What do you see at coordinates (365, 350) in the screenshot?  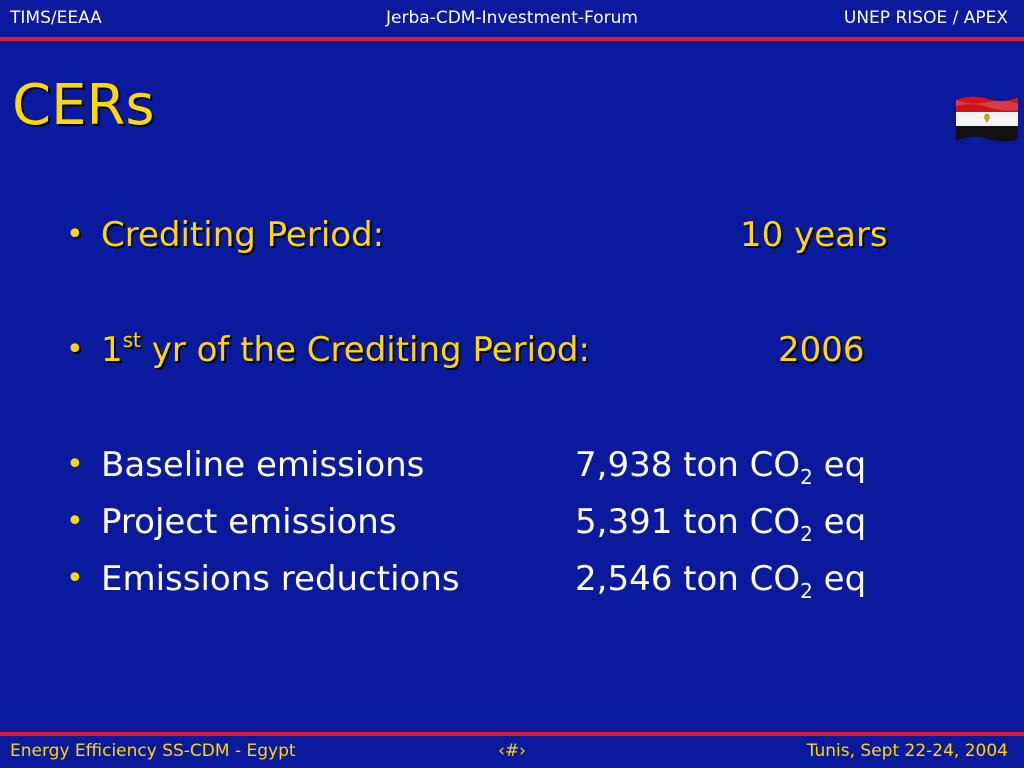 I see `label-rest: yr of the Crediting Period:` at bounding box center [365, 350].